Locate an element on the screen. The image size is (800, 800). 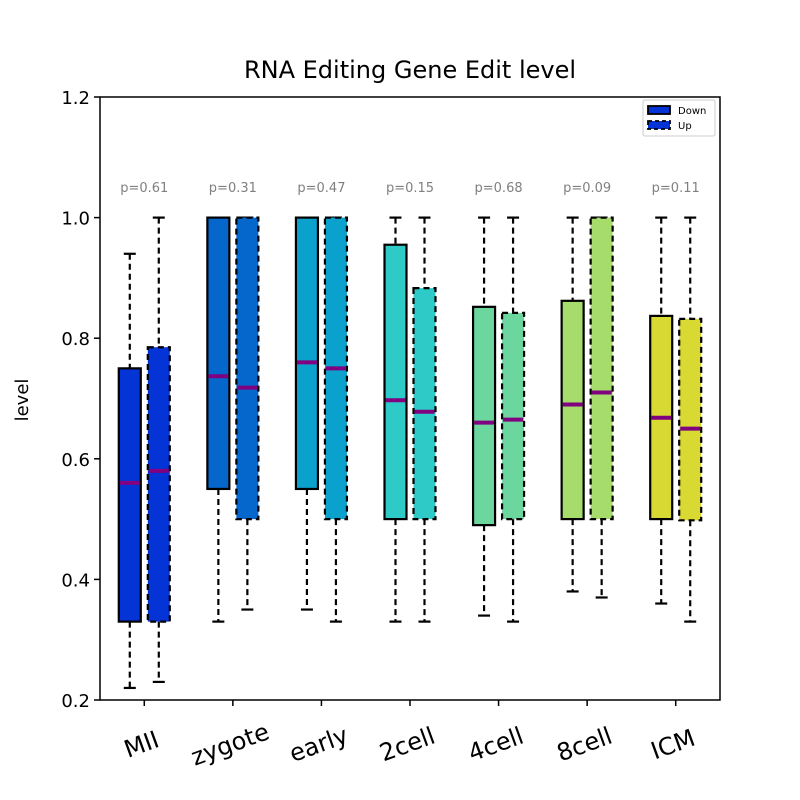
box-up-MII is located at coordinates (158, 484).